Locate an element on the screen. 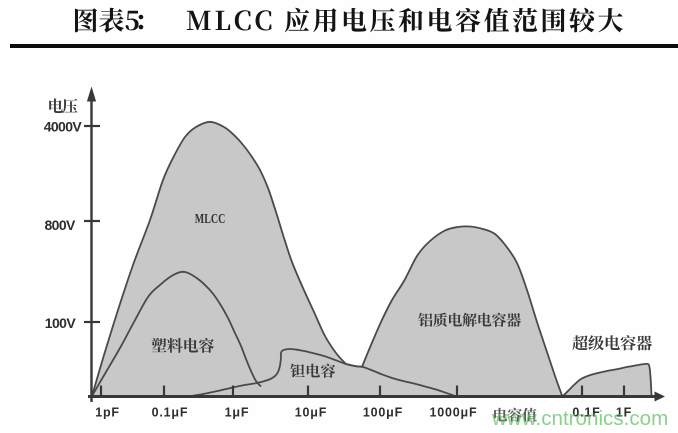 The height and width of the screenshot is (433, 678). svg-text: 0.1F is located at coordinates (586, 413).